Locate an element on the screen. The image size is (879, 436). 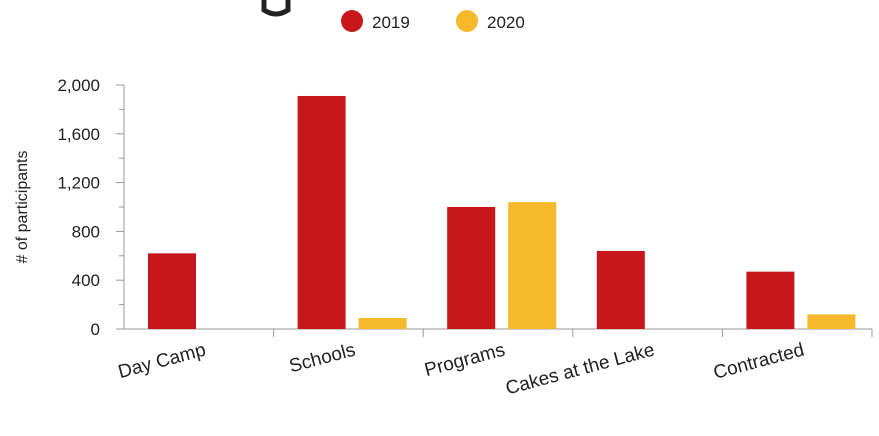
legend: 2019 2020 is located at coordinates (433, 21).